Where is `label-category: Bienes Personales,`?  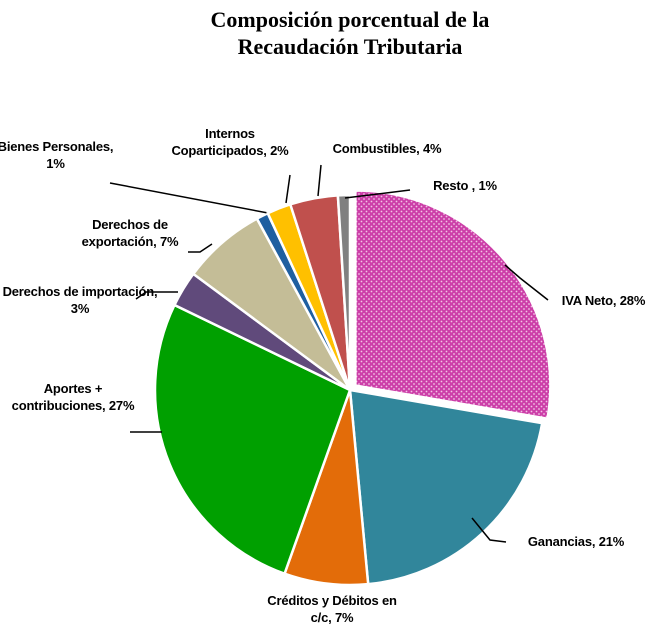
label-category: Bienes Personales, is located at coordinates (57, 146).